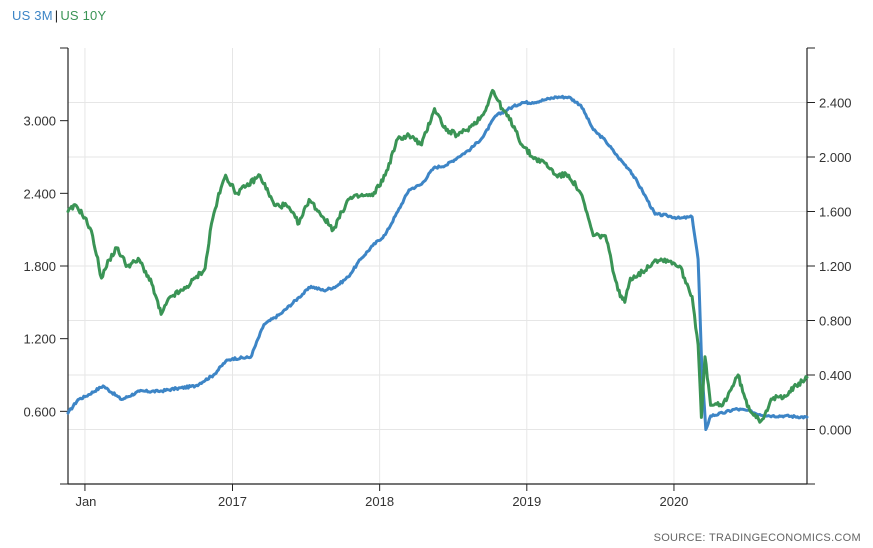 This screenshot has width=873, height=548. Describe the element at coordinates (835, 103) in the screenshot. I see `y-right-tick-label: 2.400` at that location.